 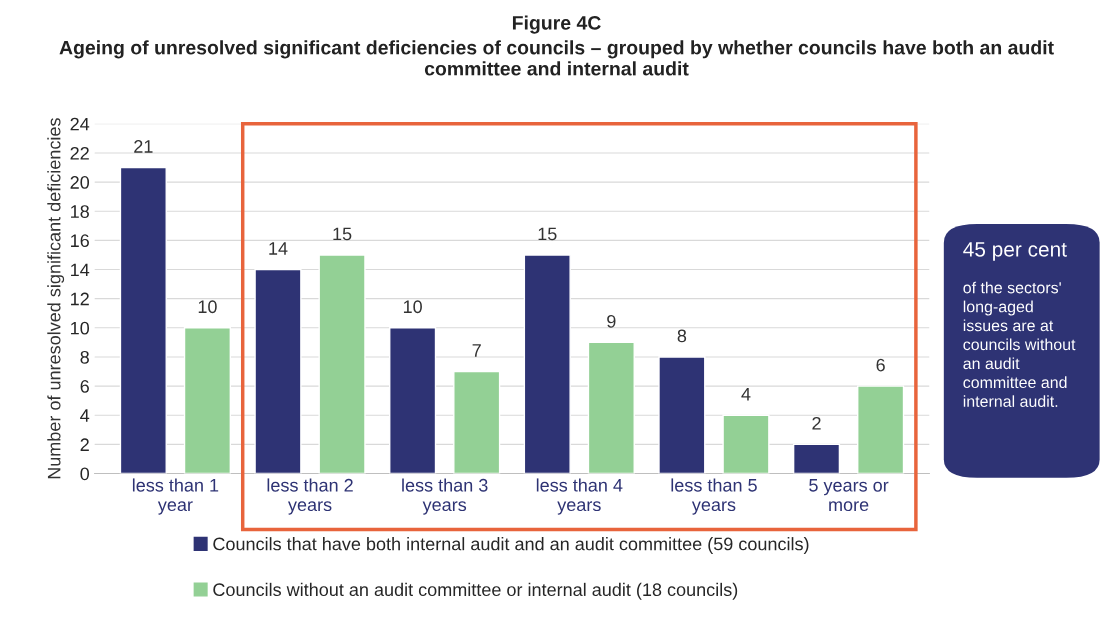 I want to click on y-tick-label: 10, so click(x=80, y=328).